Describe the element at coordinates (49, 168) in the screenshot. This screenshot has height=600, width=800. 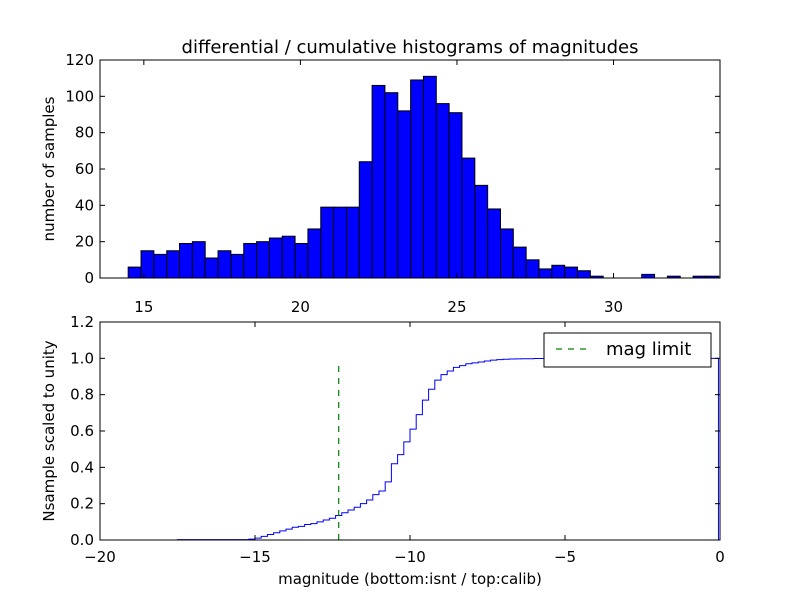
I see `top-y-axis-label: number of samples` at that location.